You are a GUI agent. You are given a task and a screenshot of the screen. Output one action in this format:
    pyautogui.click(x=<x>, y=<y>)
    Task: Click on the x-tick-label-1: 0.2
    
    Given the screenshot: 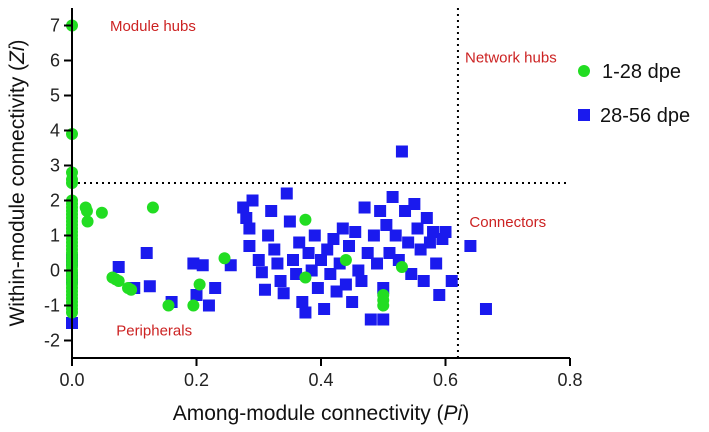 What is the action you would take?
    pyautogui.click(x=196, y=380)
    